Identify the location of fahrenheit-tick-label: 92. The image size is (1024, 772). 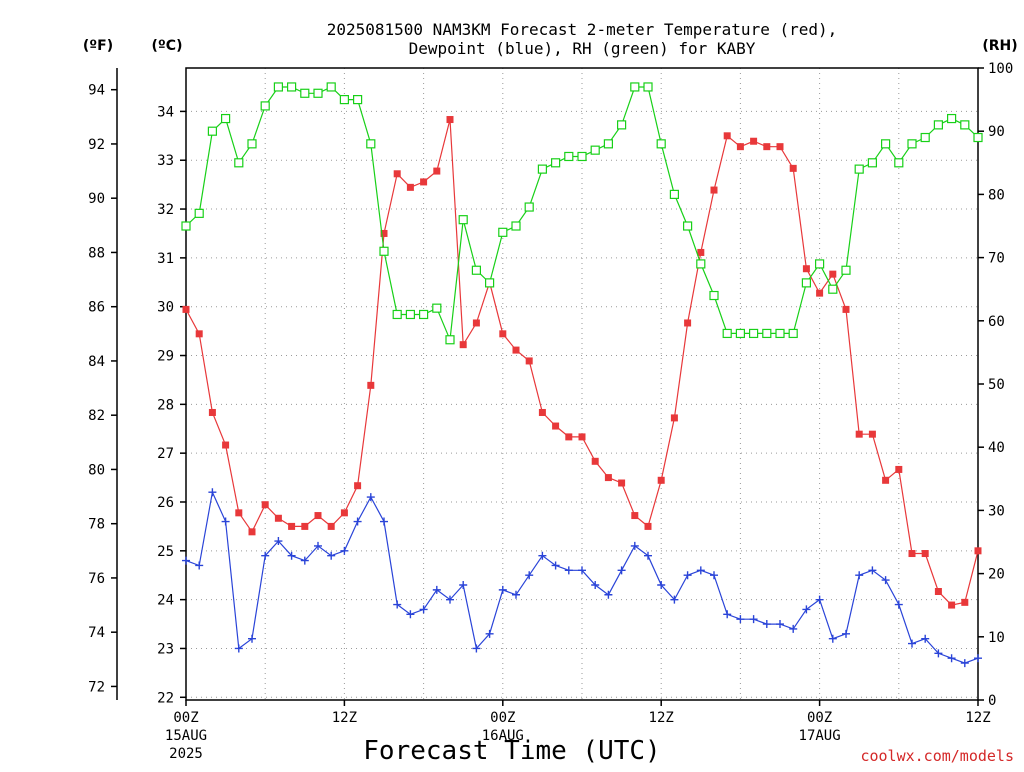
(96, 145).